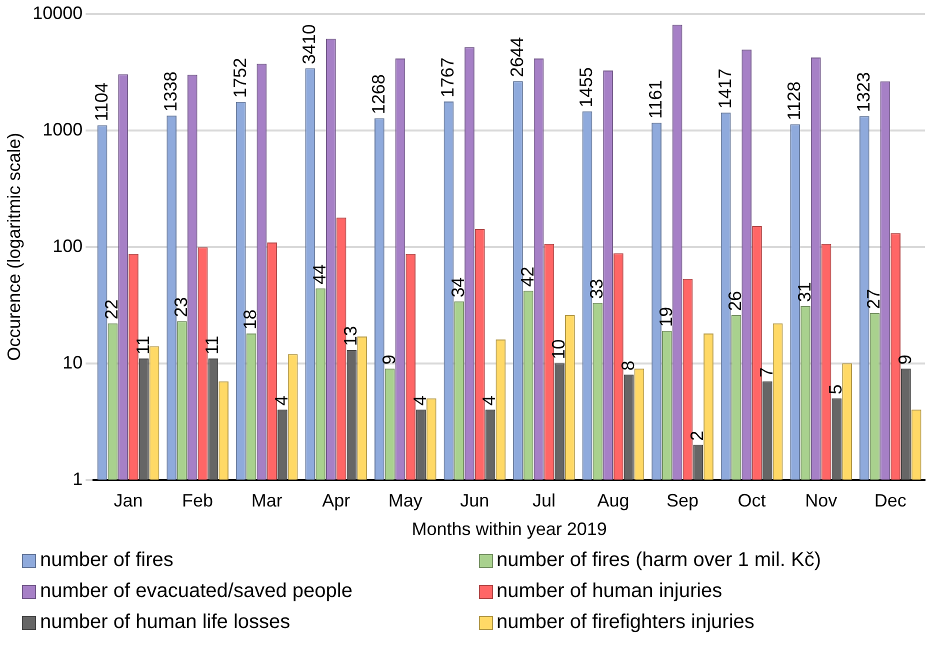  Describe the element at coordinates (107, 560) in the screenshot. I see `legend-label: number of fires` at that location.